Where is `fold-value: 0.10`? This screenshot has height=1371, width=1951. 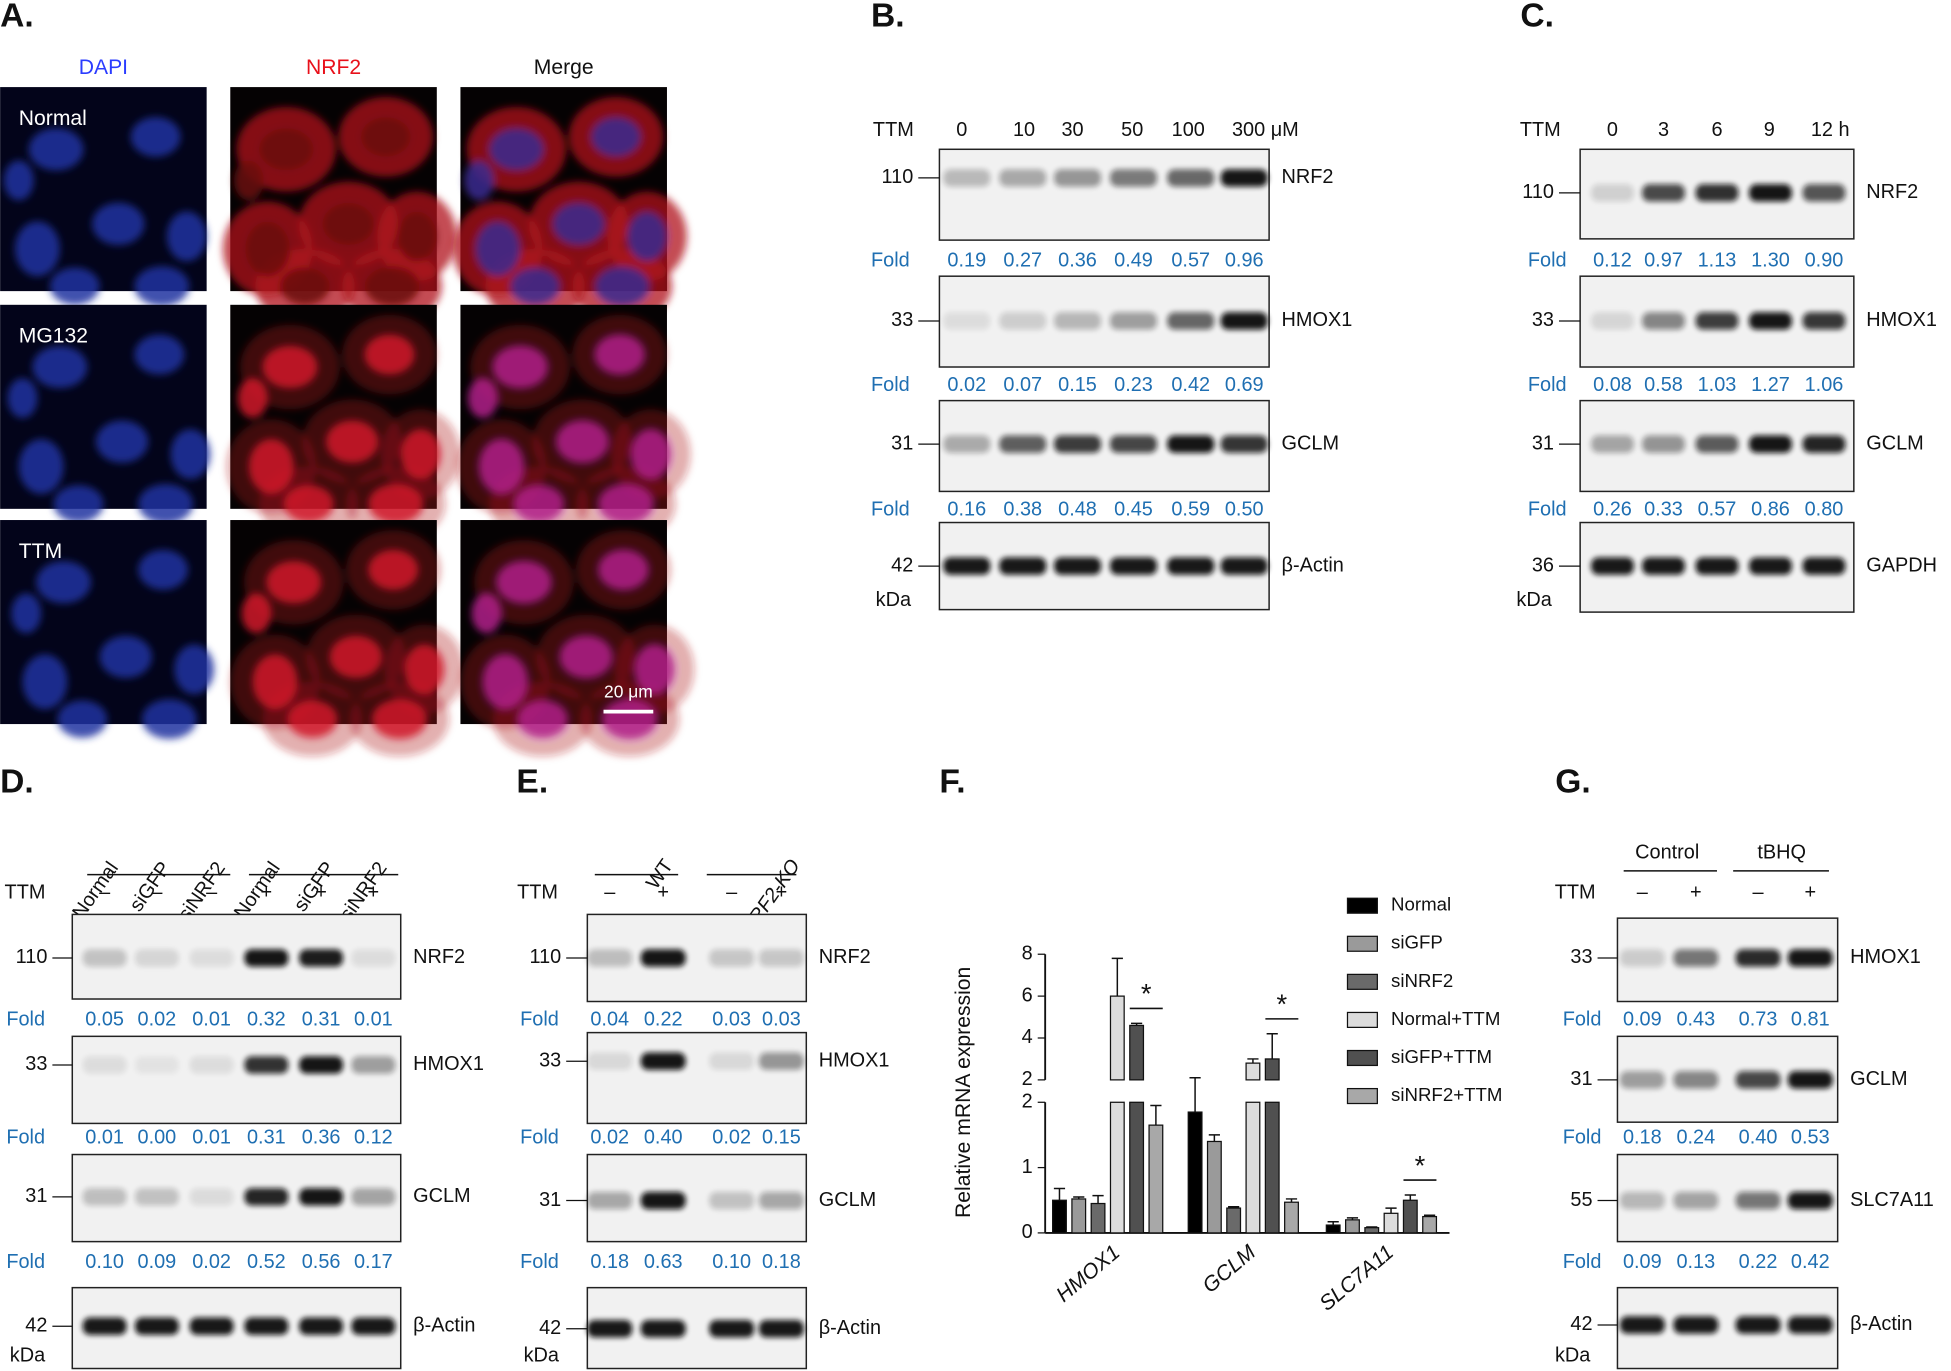 fold-value: 0.10 is located at coordinates (731, 1262).